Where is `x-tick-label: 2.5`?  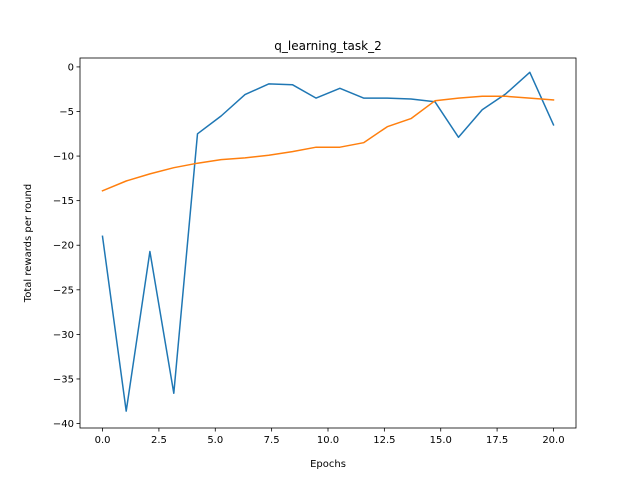 x-tick-label: 2.5 is located at coordinates (159, 440).